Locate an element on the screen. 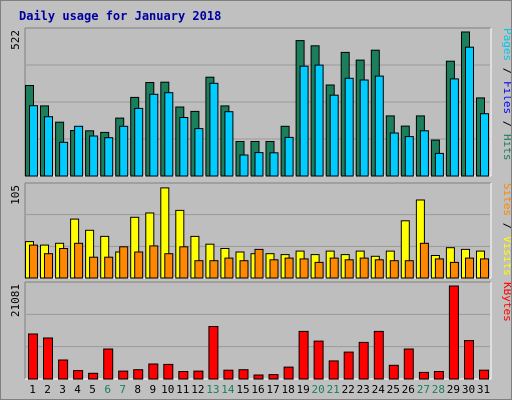 Image resolution: width=512 pixels, height=400 pixels. x-tick-label: 29 is located at coordinates (453, 389).